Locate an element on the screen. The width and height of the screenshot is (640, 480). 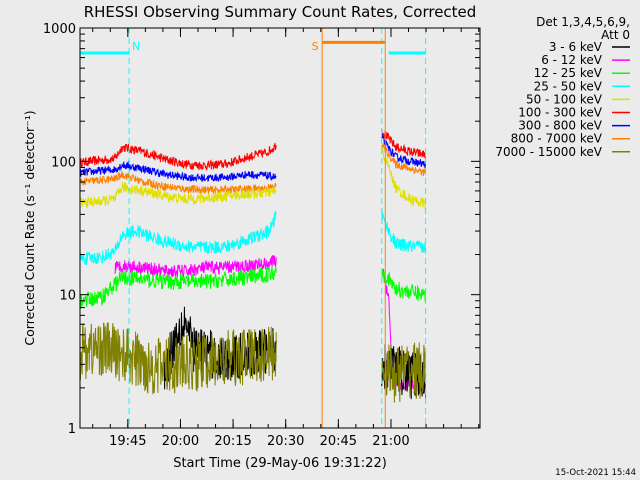
y-tick-label: 1000 is located at coordinates (59, 29).